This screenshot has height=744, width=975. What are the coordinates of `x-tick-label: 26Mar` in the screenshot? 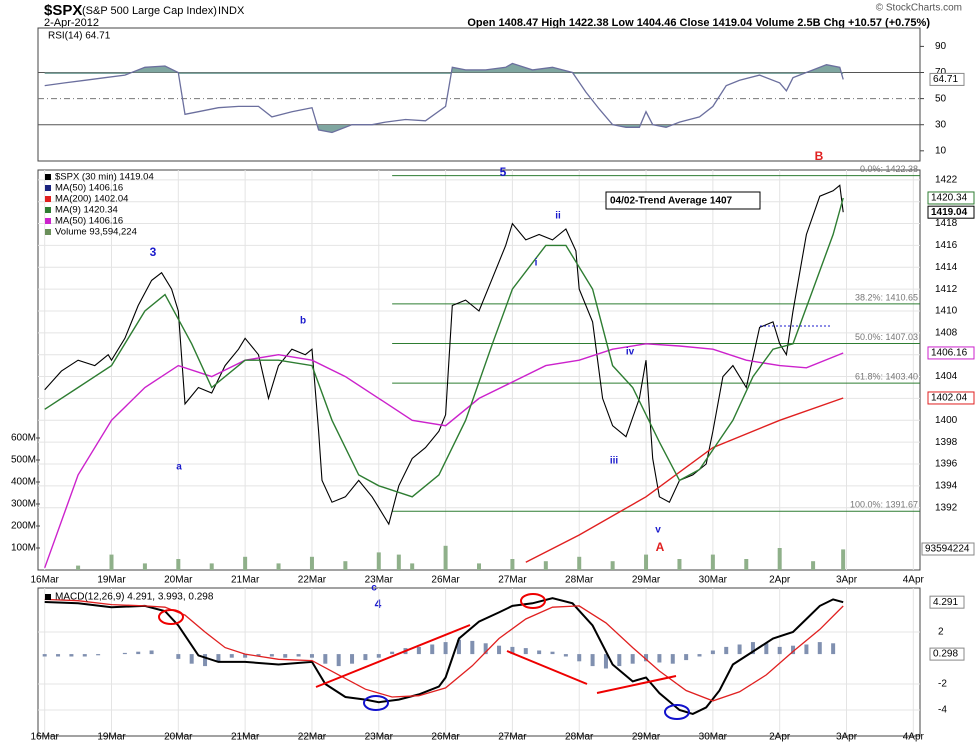 It's located at (445, 580).